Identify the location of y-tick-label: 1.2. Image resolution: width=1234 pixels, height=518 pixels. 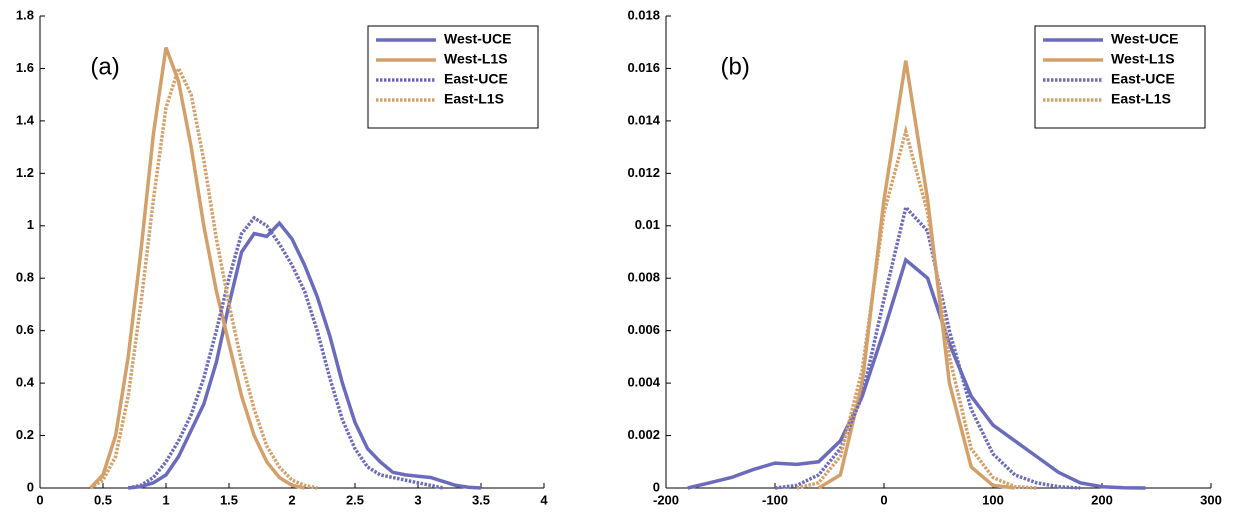
(25, 172).